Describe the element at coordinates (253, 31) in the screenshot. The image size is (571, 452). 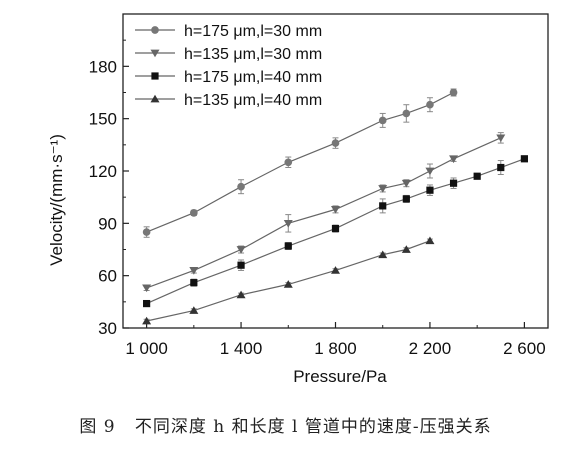
I see `legend-label: h=175 μm,l=30 mm` at that location.